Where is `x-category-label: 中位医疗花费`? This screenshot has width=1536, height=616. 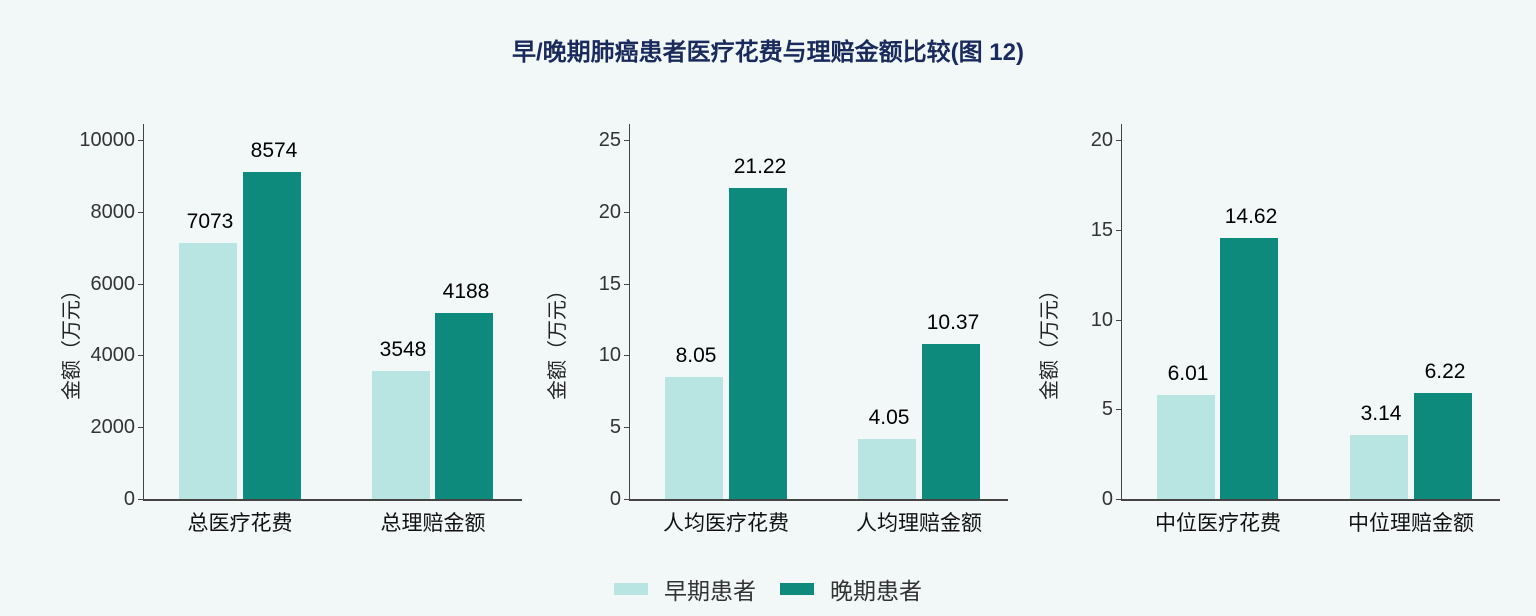
x-category-label: 中位医疗花费 is located at coordinates (1218, 523).